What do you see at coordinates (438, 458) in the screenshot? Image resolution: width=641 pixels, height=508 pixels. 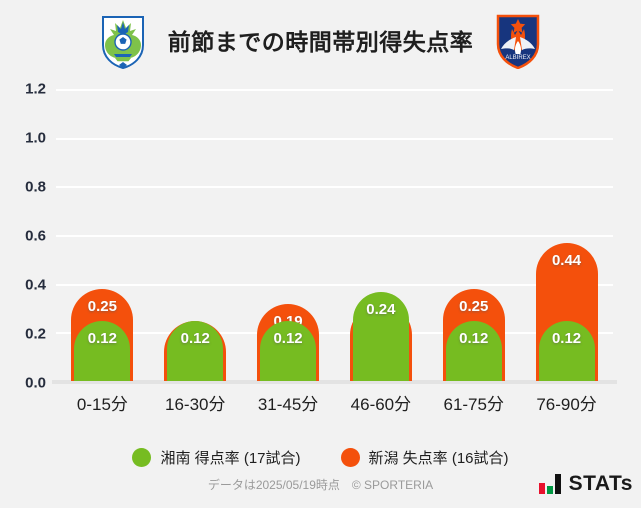 I see `legend-label: 新潟 失点率 (16試合)` at bounding box center [438, 458].